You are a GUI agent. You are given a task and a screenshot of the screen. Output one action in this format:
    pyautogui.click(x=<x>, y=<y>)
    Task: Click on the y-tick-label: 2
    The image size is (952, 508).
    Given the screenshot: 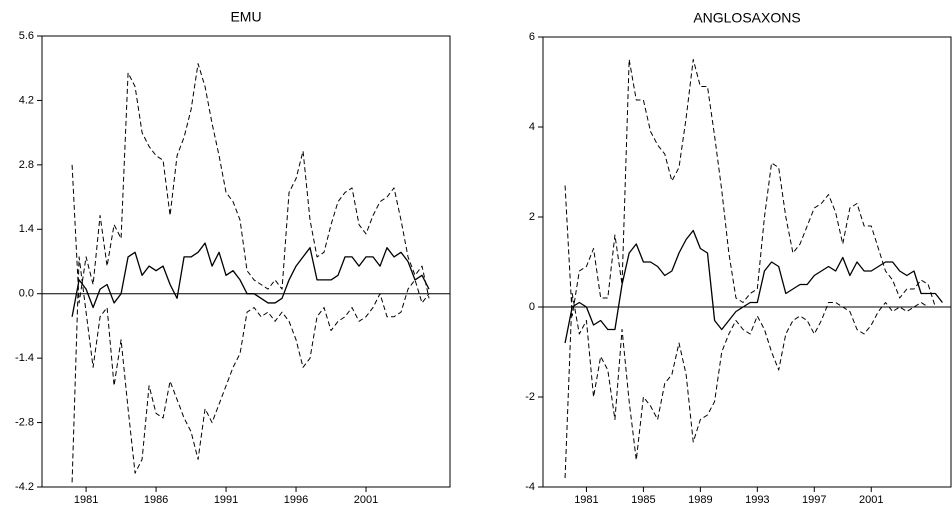 What is the action you would take?
    pyautogui.click(x=532, y=217)
    